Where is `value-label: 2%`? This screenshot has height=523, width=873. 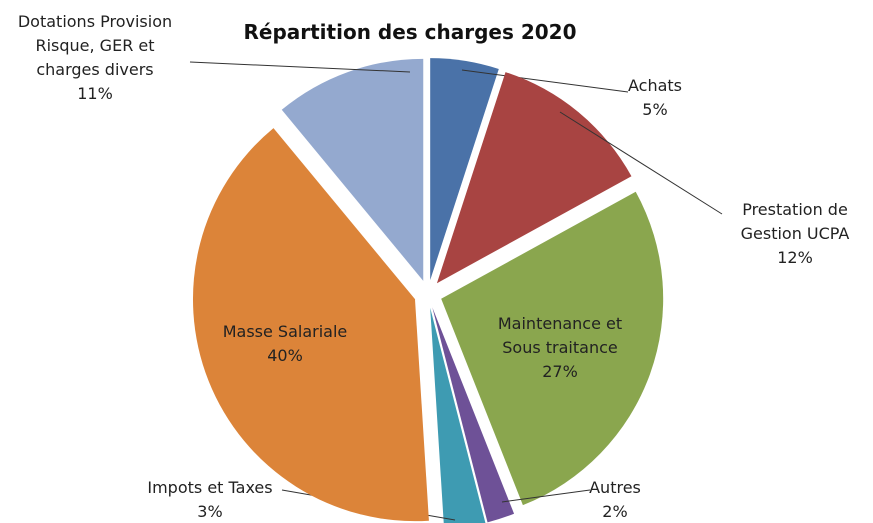 value-label: 2% is located at coordinates (615, 511).